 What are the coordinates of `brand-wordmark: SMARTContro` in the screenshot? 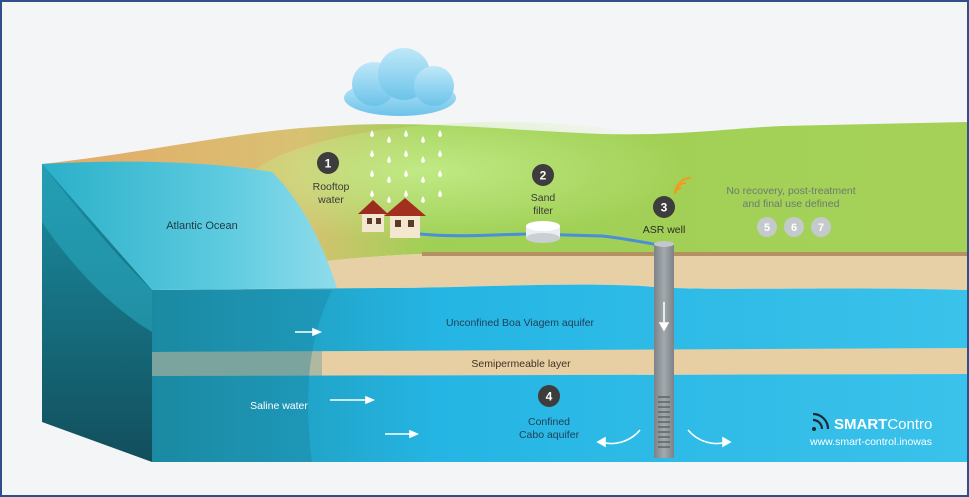 It's located at (883, 424).